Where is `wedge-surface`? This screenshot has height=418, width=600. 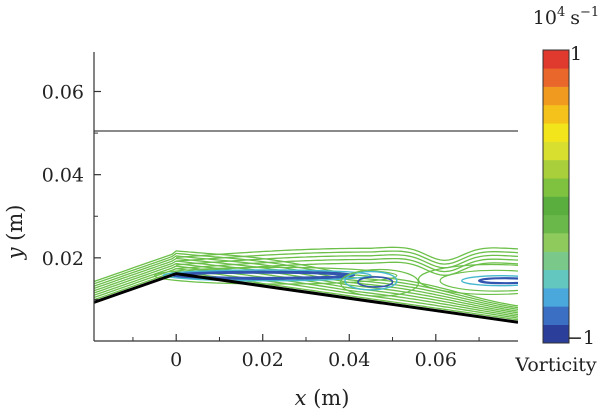
wedge-surface is located at coordinates (306, 298).